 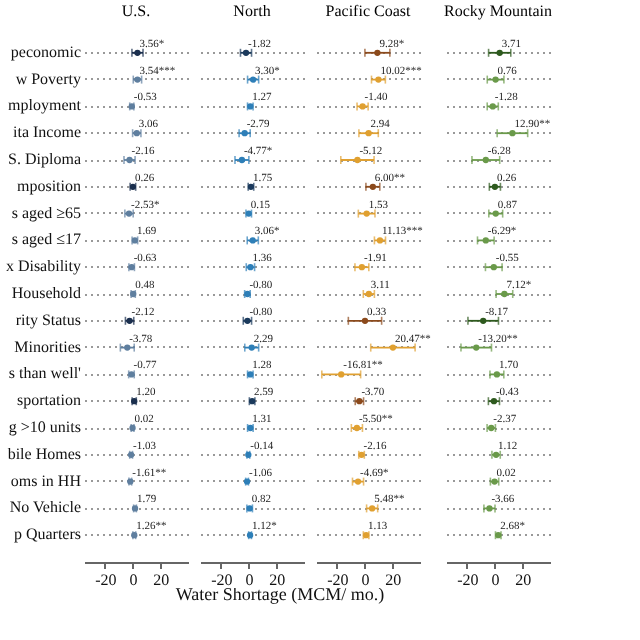 I want to click on x-axis-title: Water Shortage (MCM/ mo.), so click(x=280, y=594).